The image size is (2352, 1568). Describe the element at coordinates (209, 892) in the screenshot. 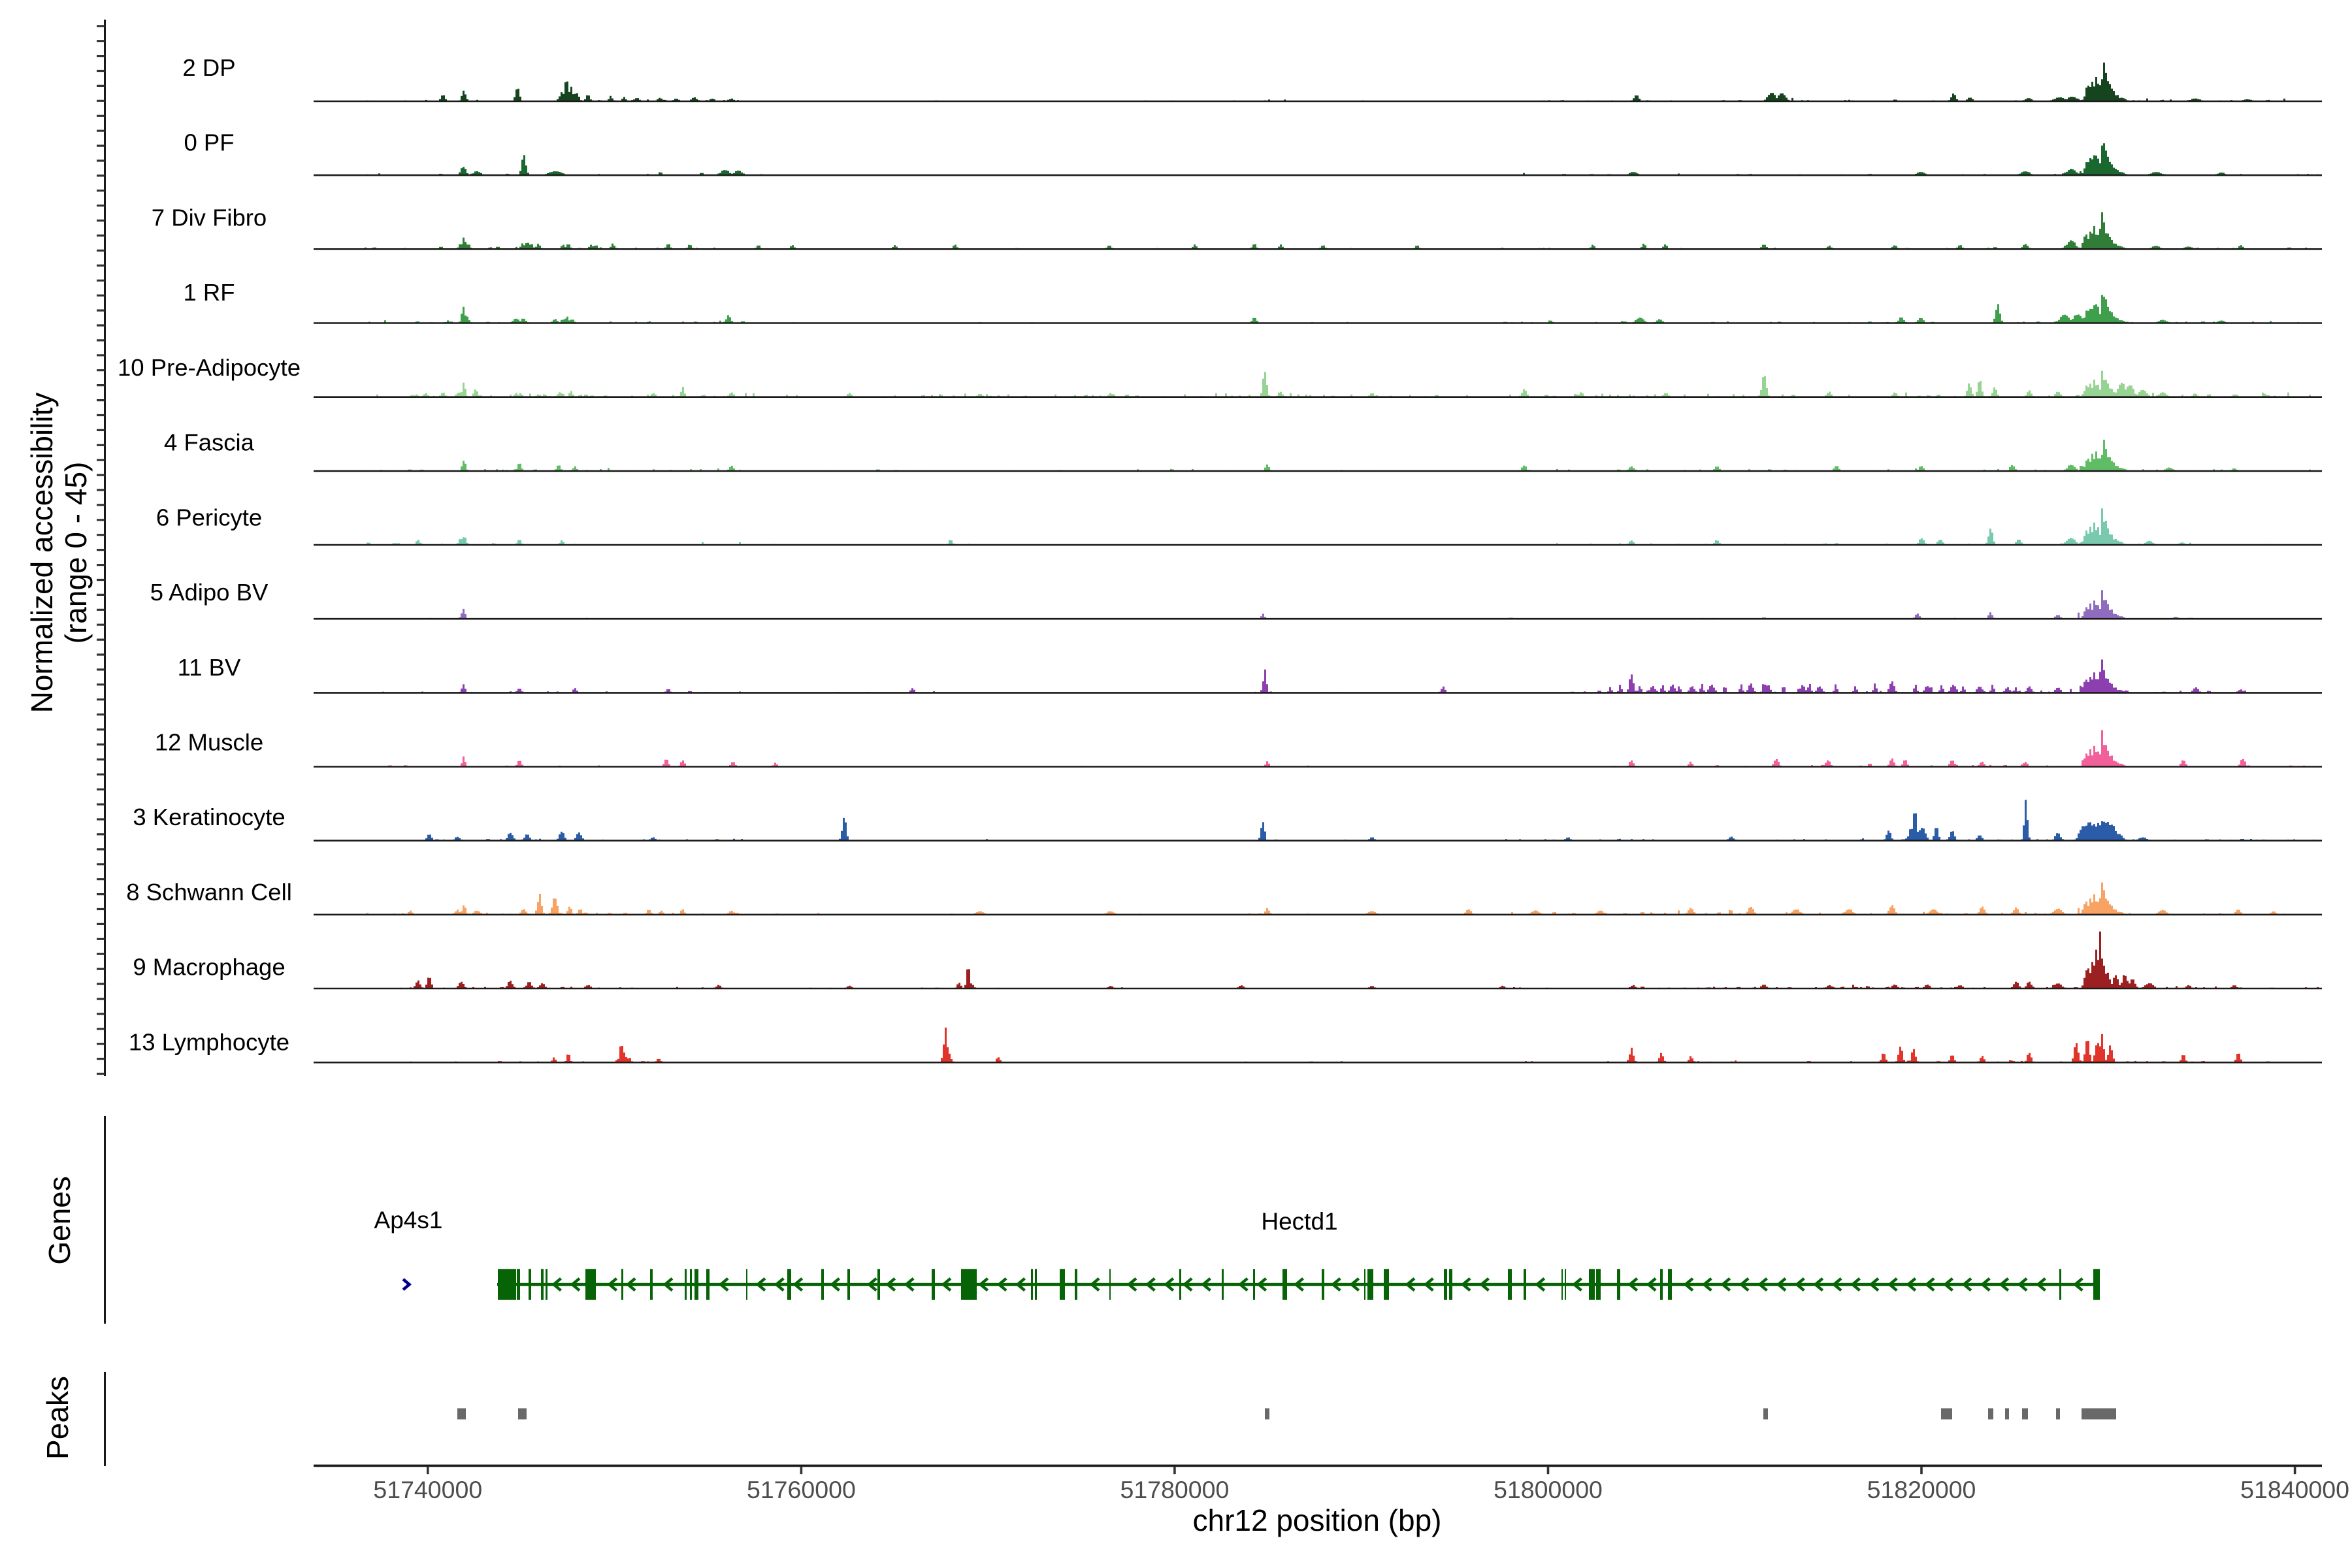

I see `svg-text: 8 Schwann Cell` at that location.